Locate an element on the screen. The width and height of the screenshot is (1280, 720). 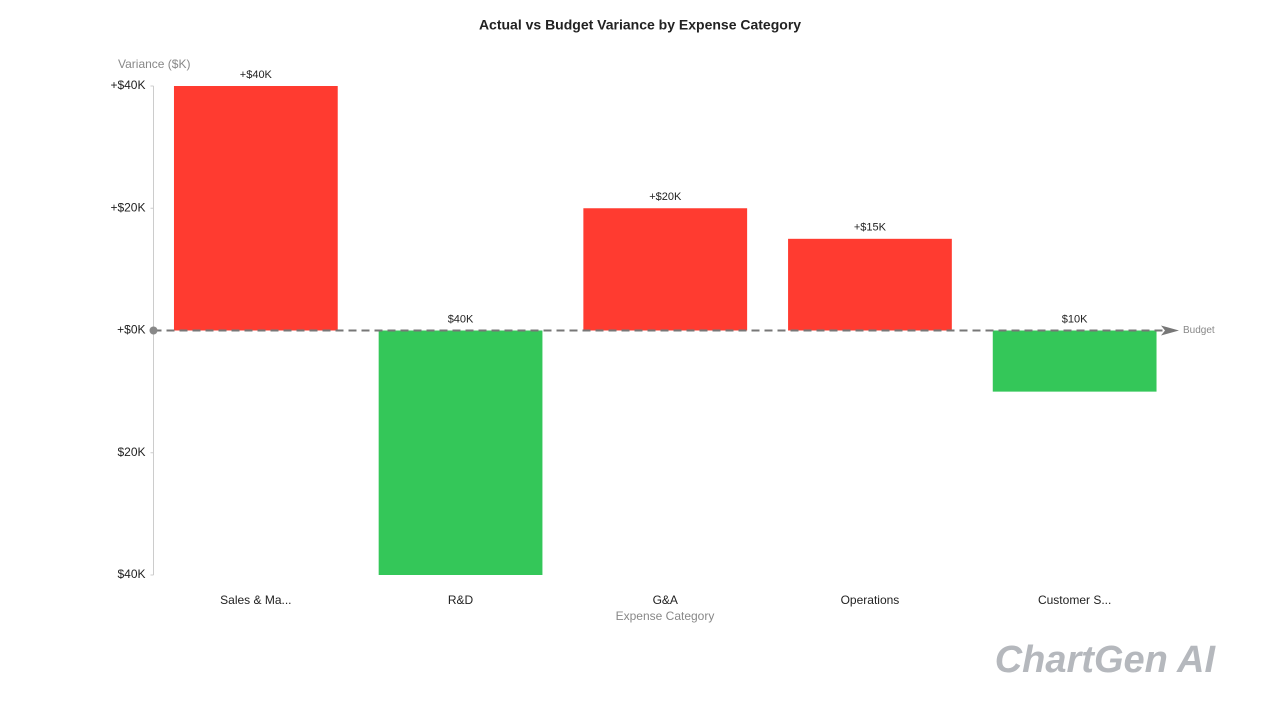
y-tick-label: +$0K is located at coordinates (131, 330).